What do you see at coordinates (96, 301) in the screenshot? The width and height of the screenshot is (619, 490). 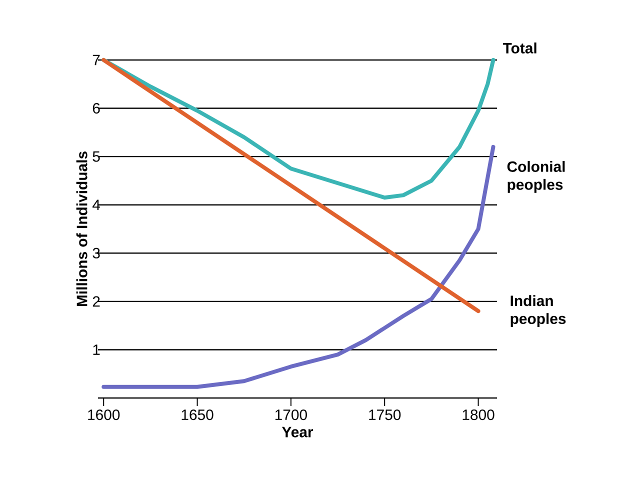 I see `y-tick-label: 2` at bounding box center [96, 301].